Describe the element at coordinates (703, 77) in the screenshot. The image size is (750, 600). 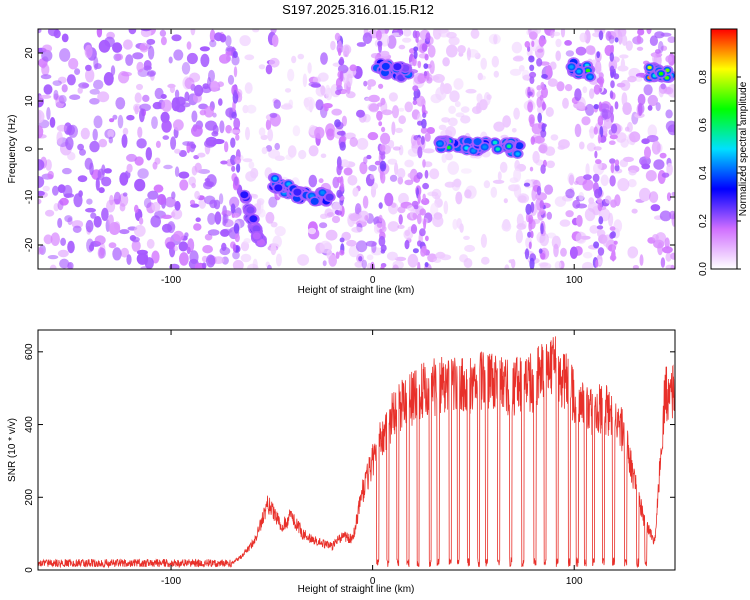
I see `colorbar-tick-label: 0.8` at that location.